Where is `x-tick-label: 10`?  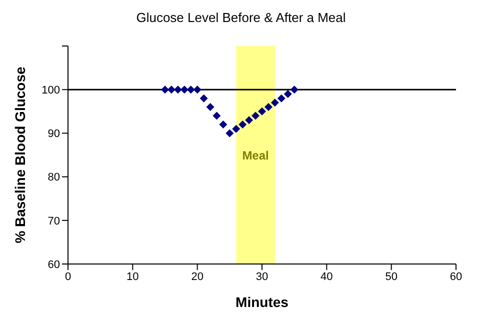 x-tick-label: 10 is located at coordinates (132, 276).